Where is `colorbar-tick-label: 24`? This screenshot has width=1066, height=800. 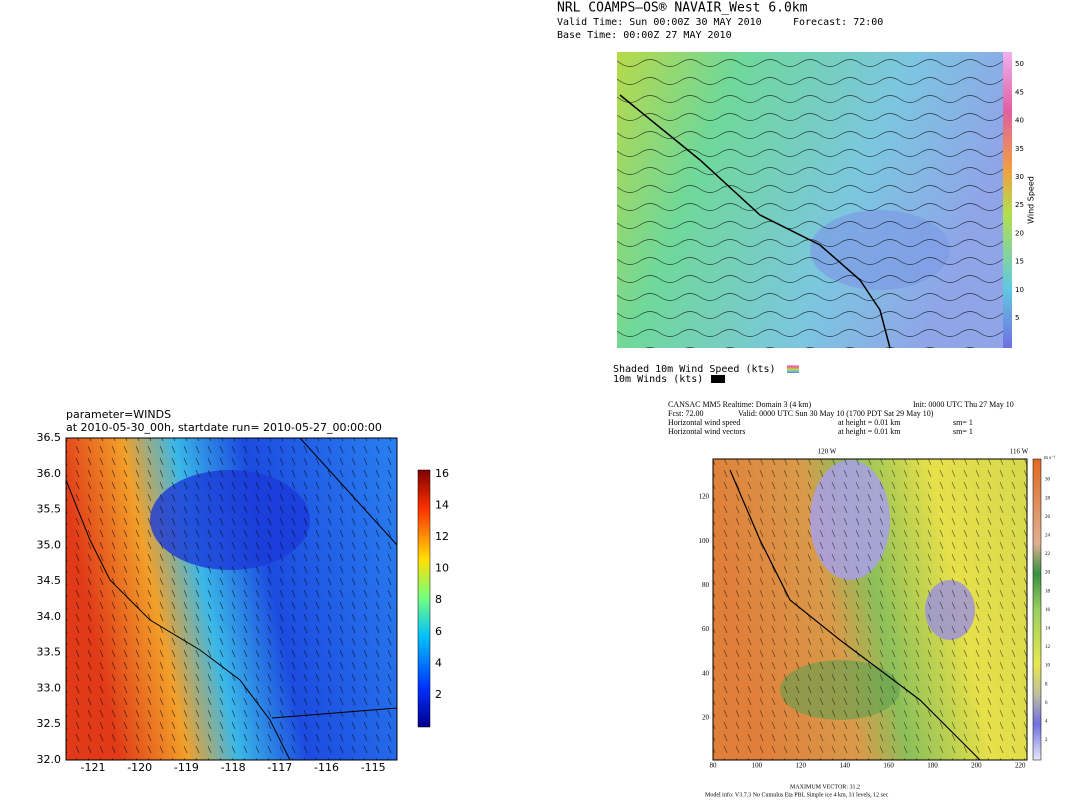
colorbar-tick-label: 24 is located at coordinates (1048, 536).